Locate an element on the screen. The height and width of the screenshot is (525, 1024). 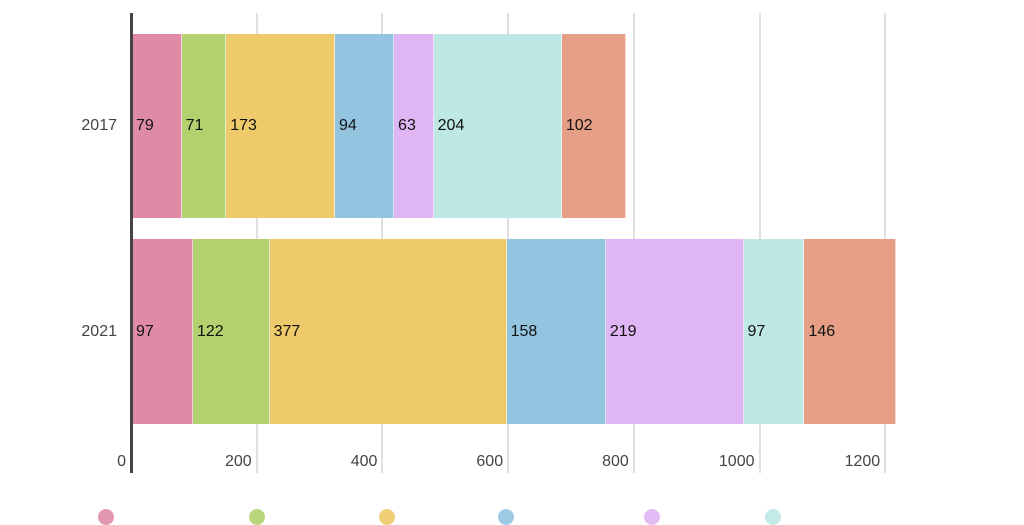
data-label: 122 is located at coordinates (210, 331).